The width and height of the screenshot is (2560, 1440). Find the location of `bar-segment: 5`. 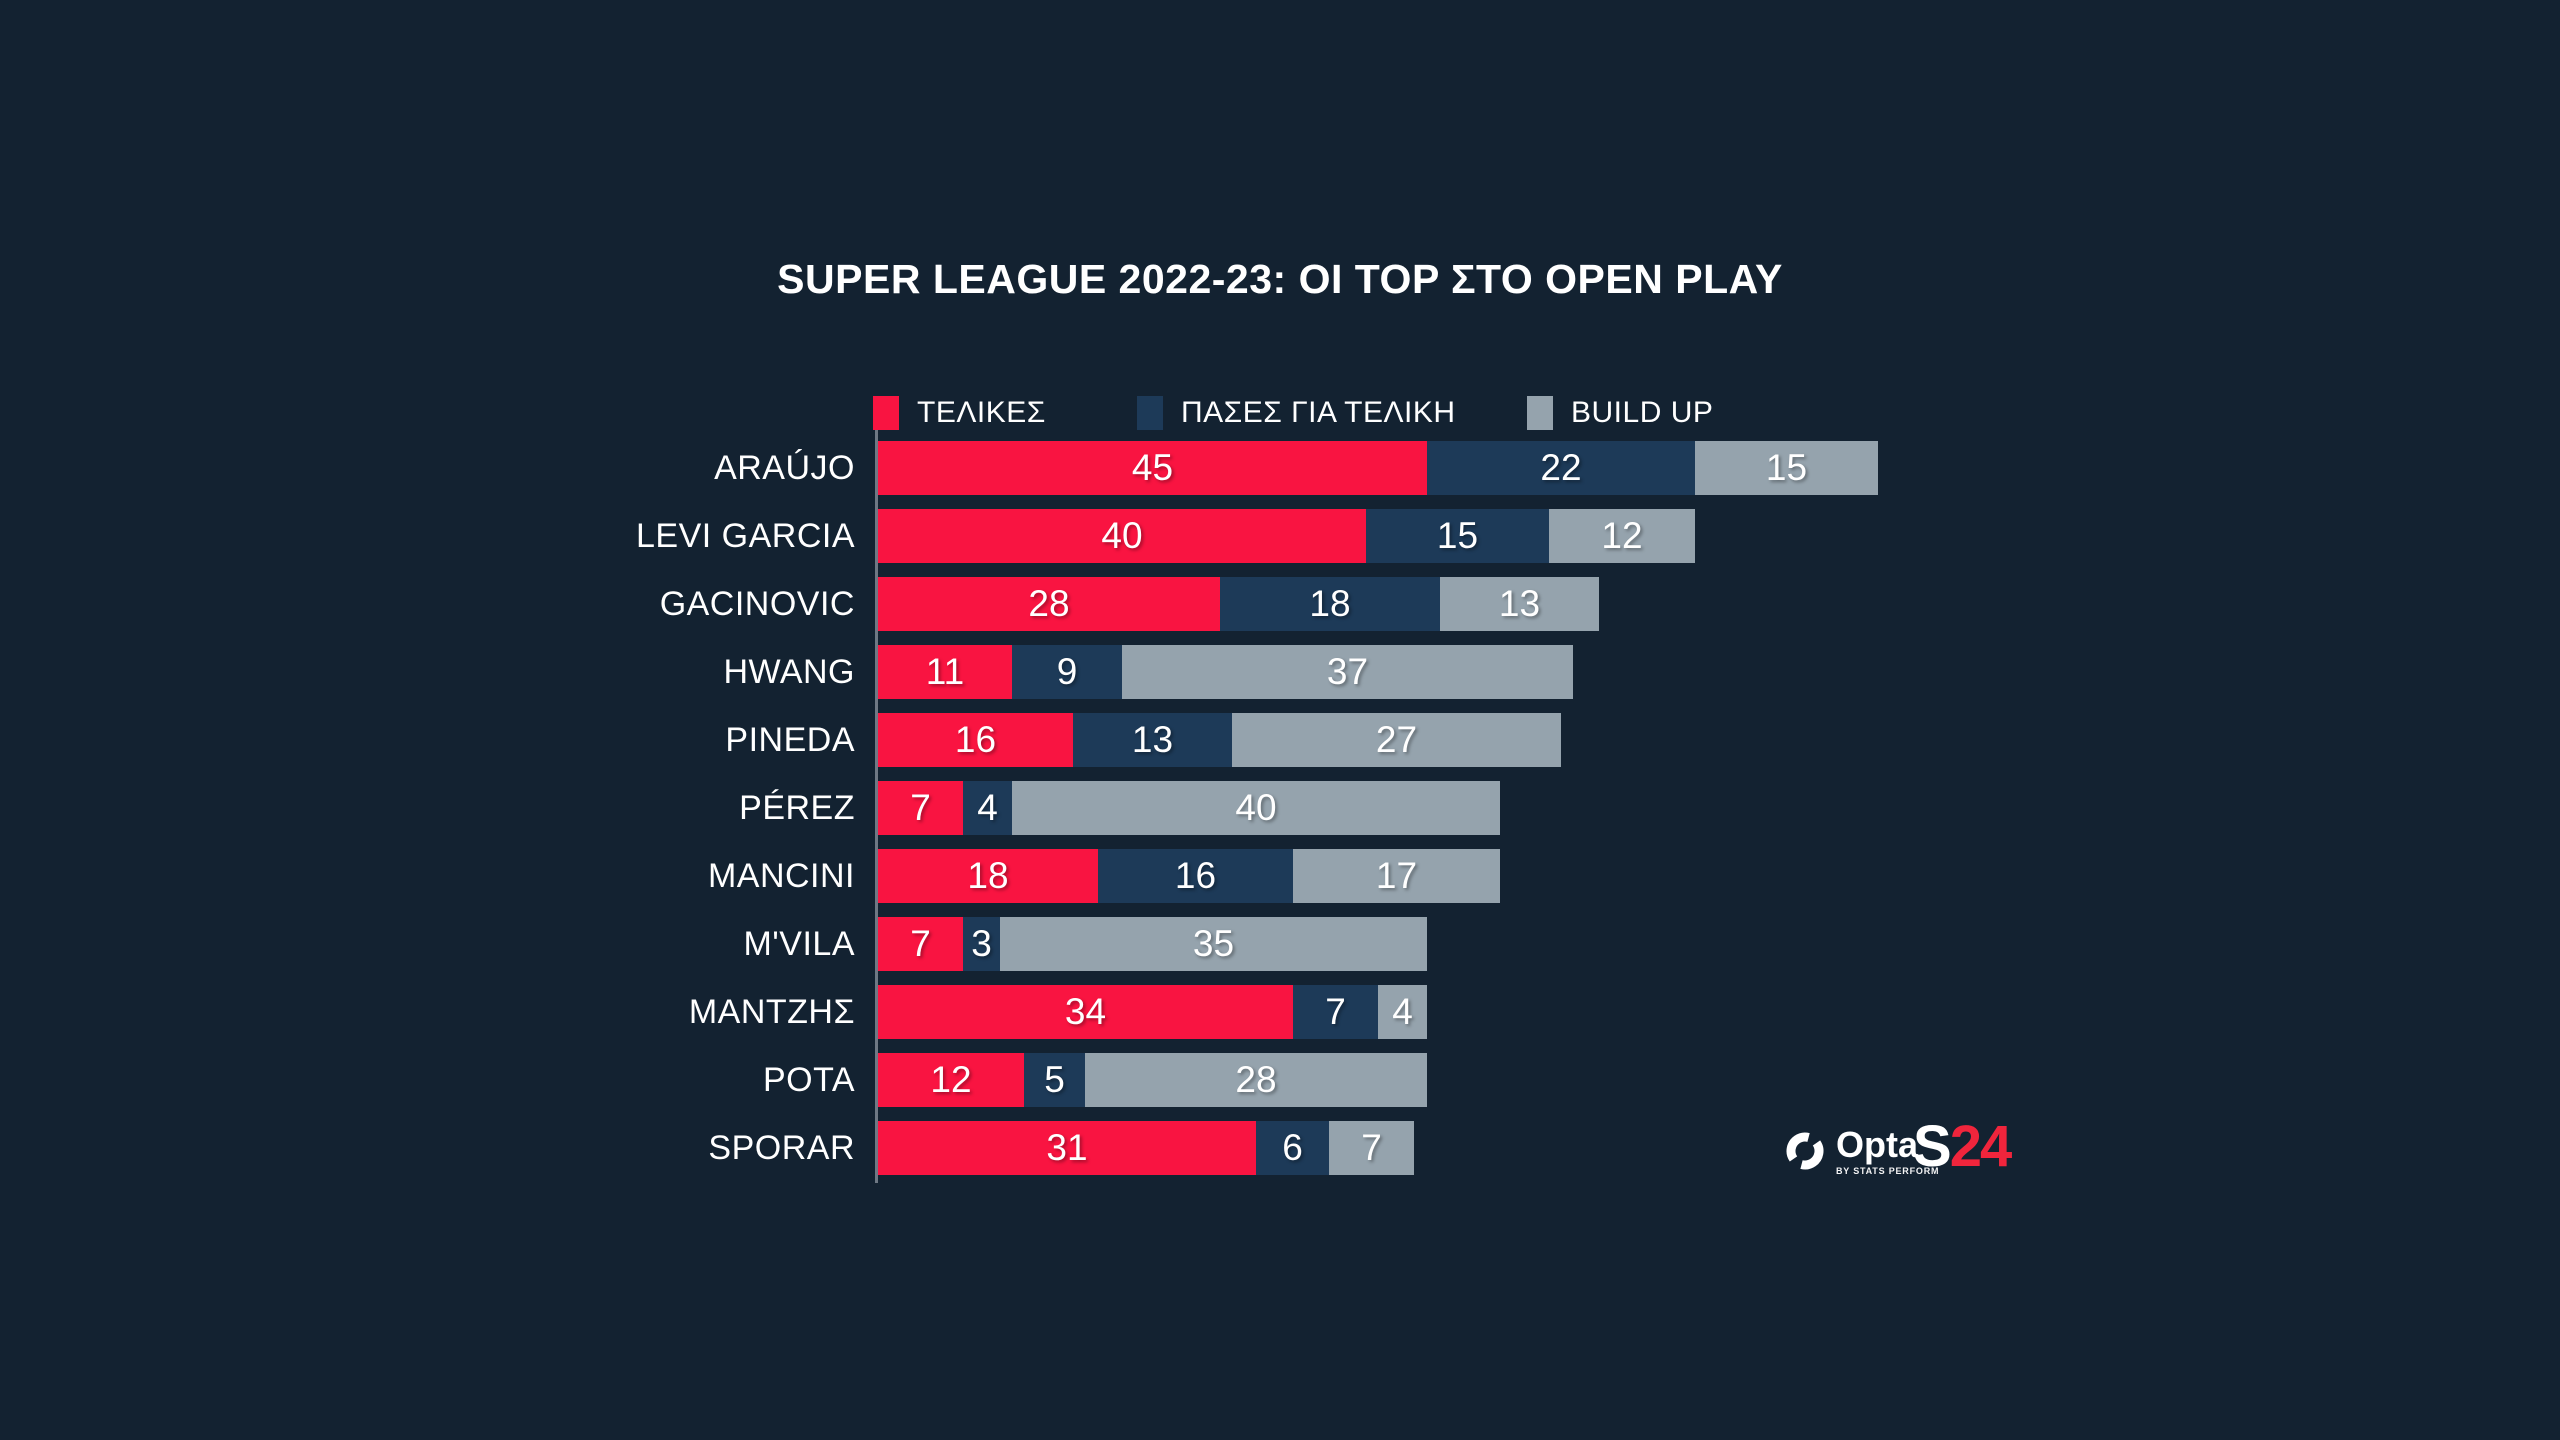

bar-segment: 5 is located at coordinates (1054, 1080).